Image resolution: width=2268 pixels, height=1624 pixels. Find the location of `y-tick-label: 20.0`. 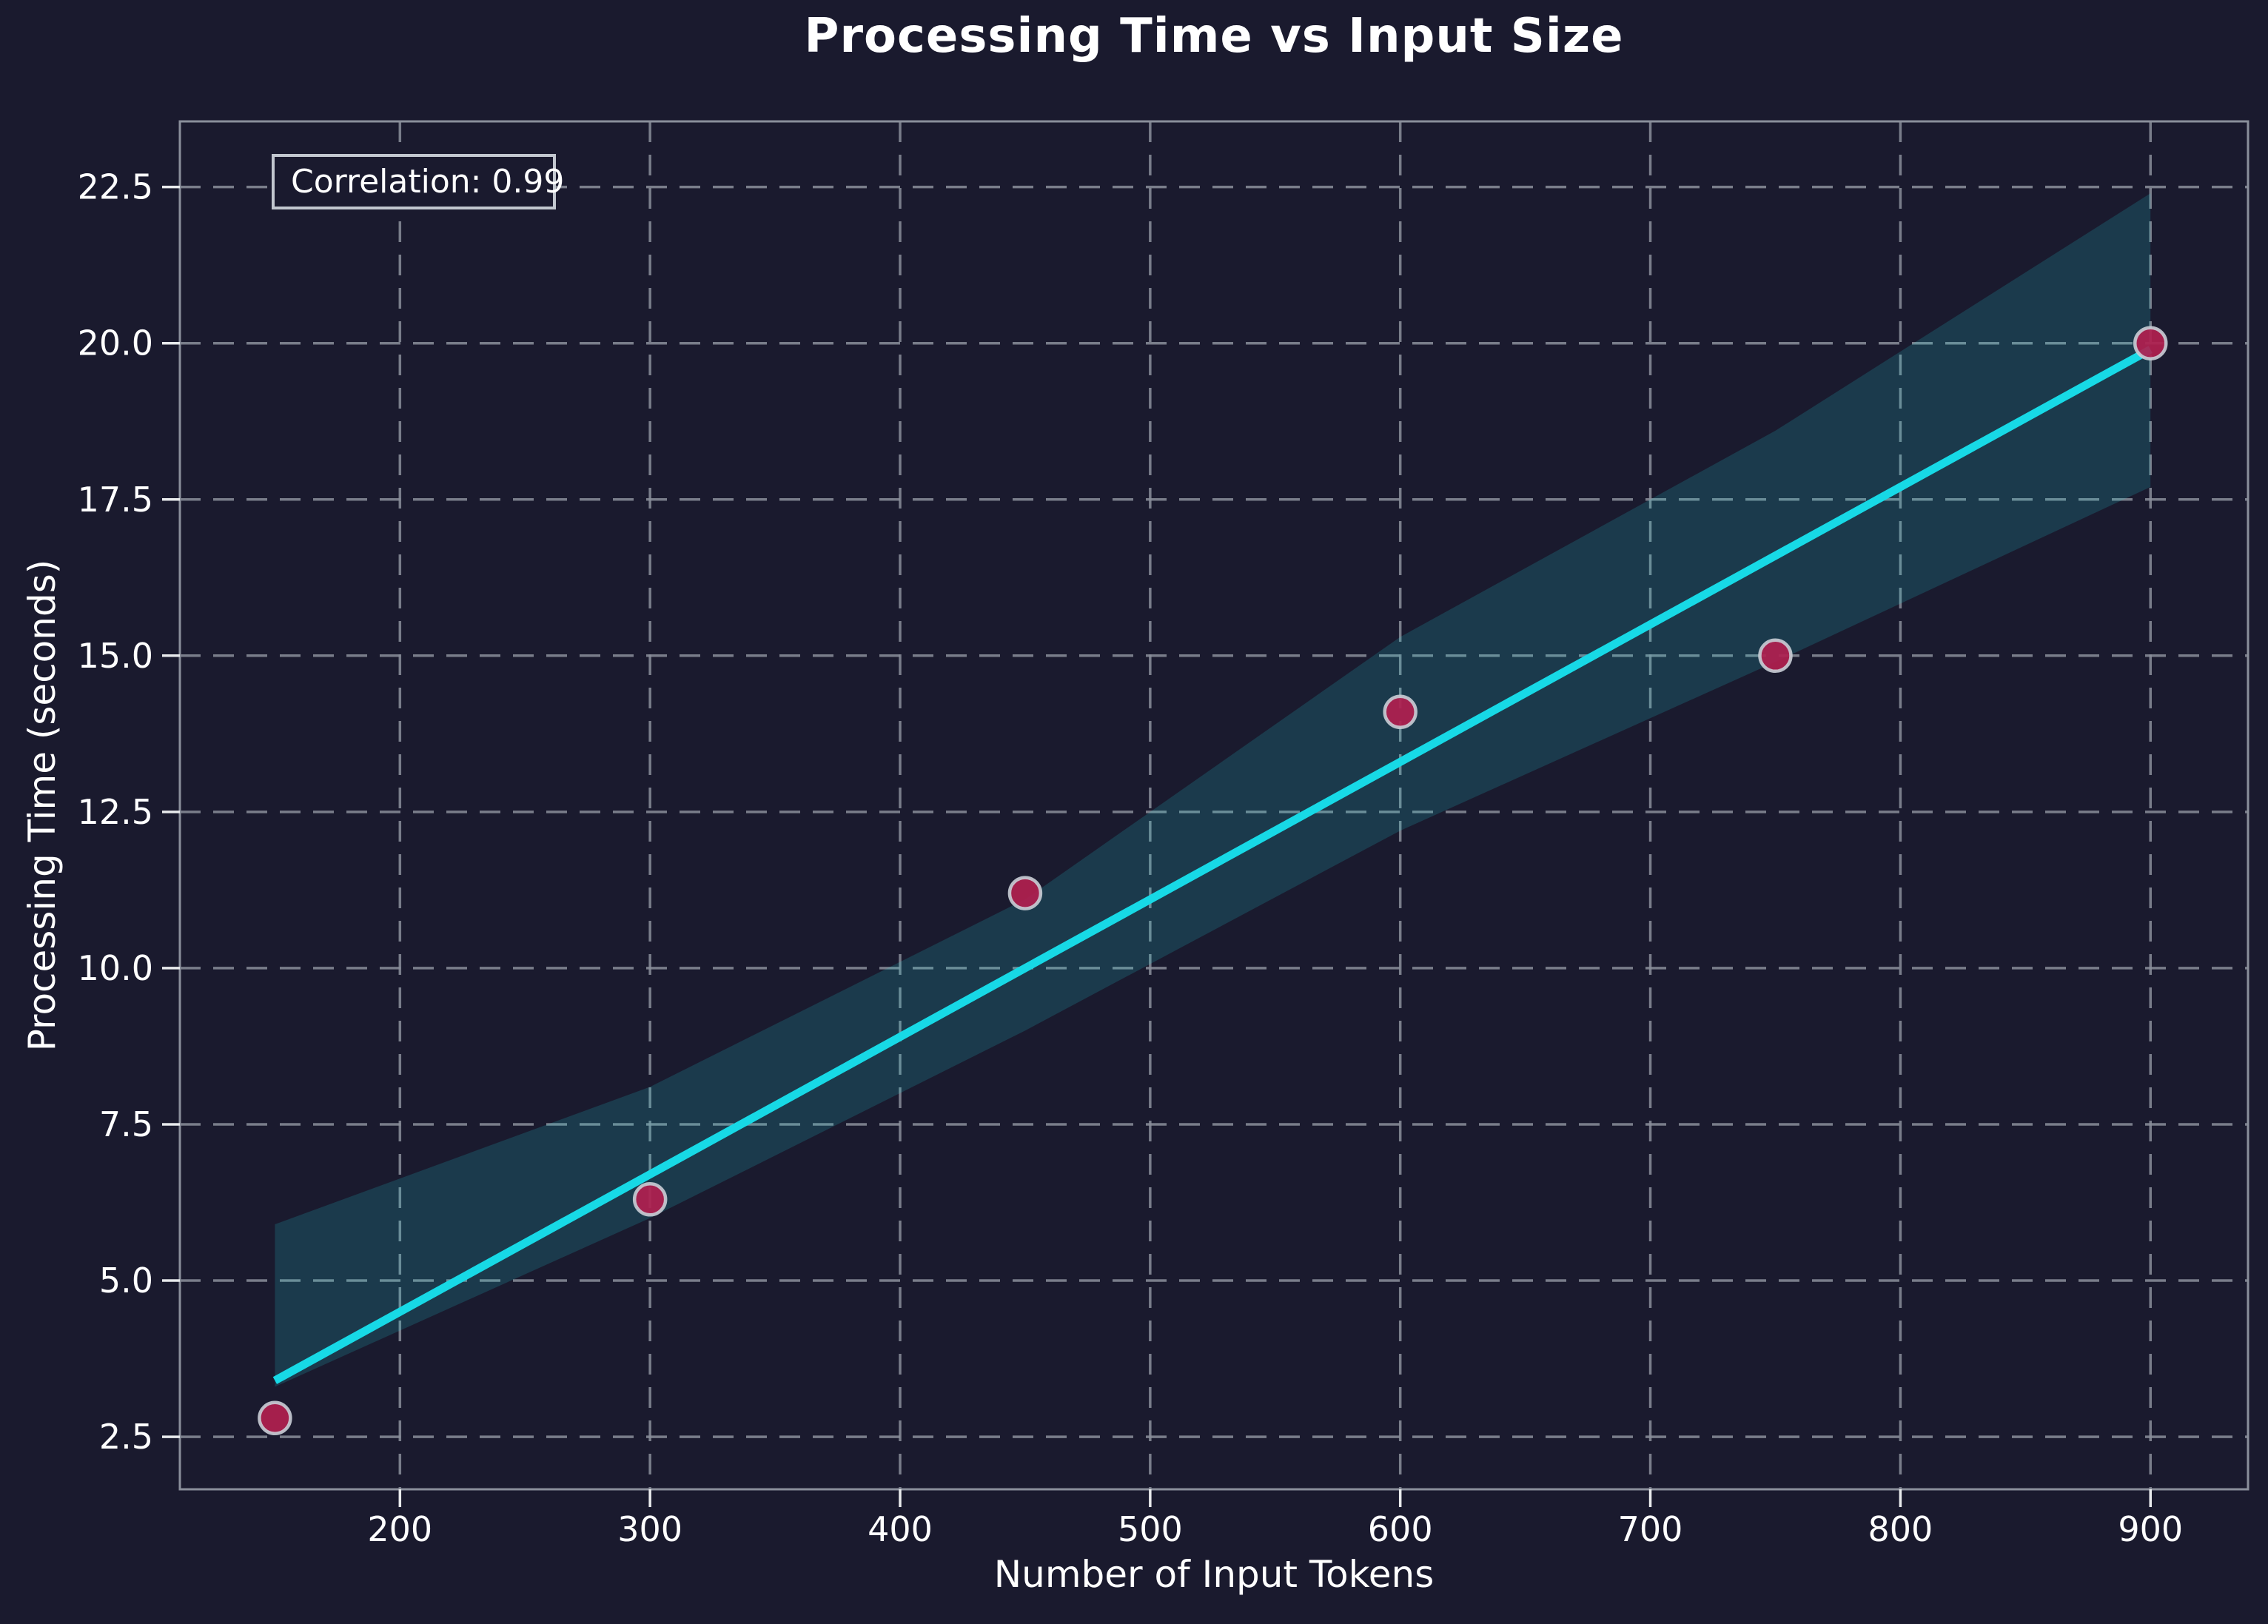

y-tick-label: 20.0 is located at coordinates (115, 343).